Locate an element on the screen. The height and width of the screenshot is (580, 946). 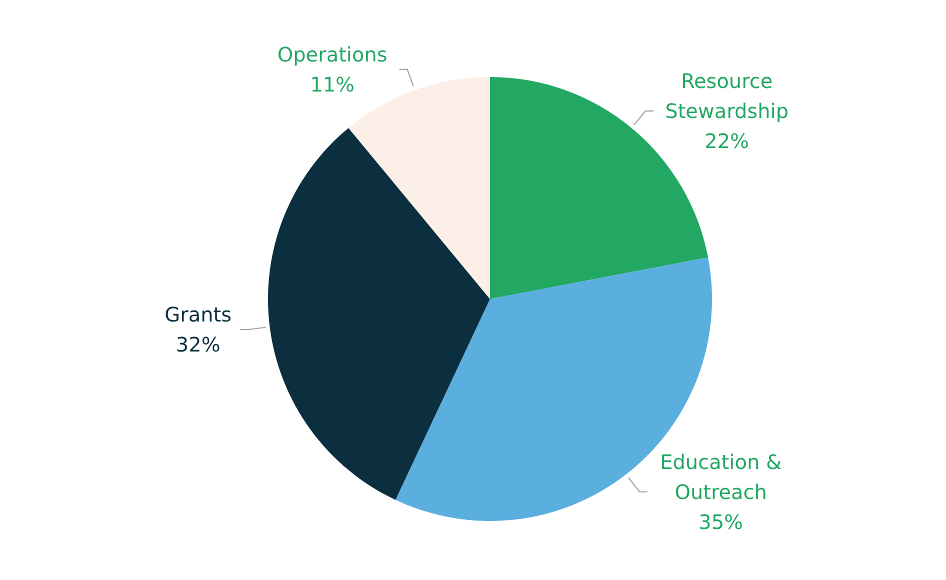
slice-label: Grants is located at coordinates (198, 314).